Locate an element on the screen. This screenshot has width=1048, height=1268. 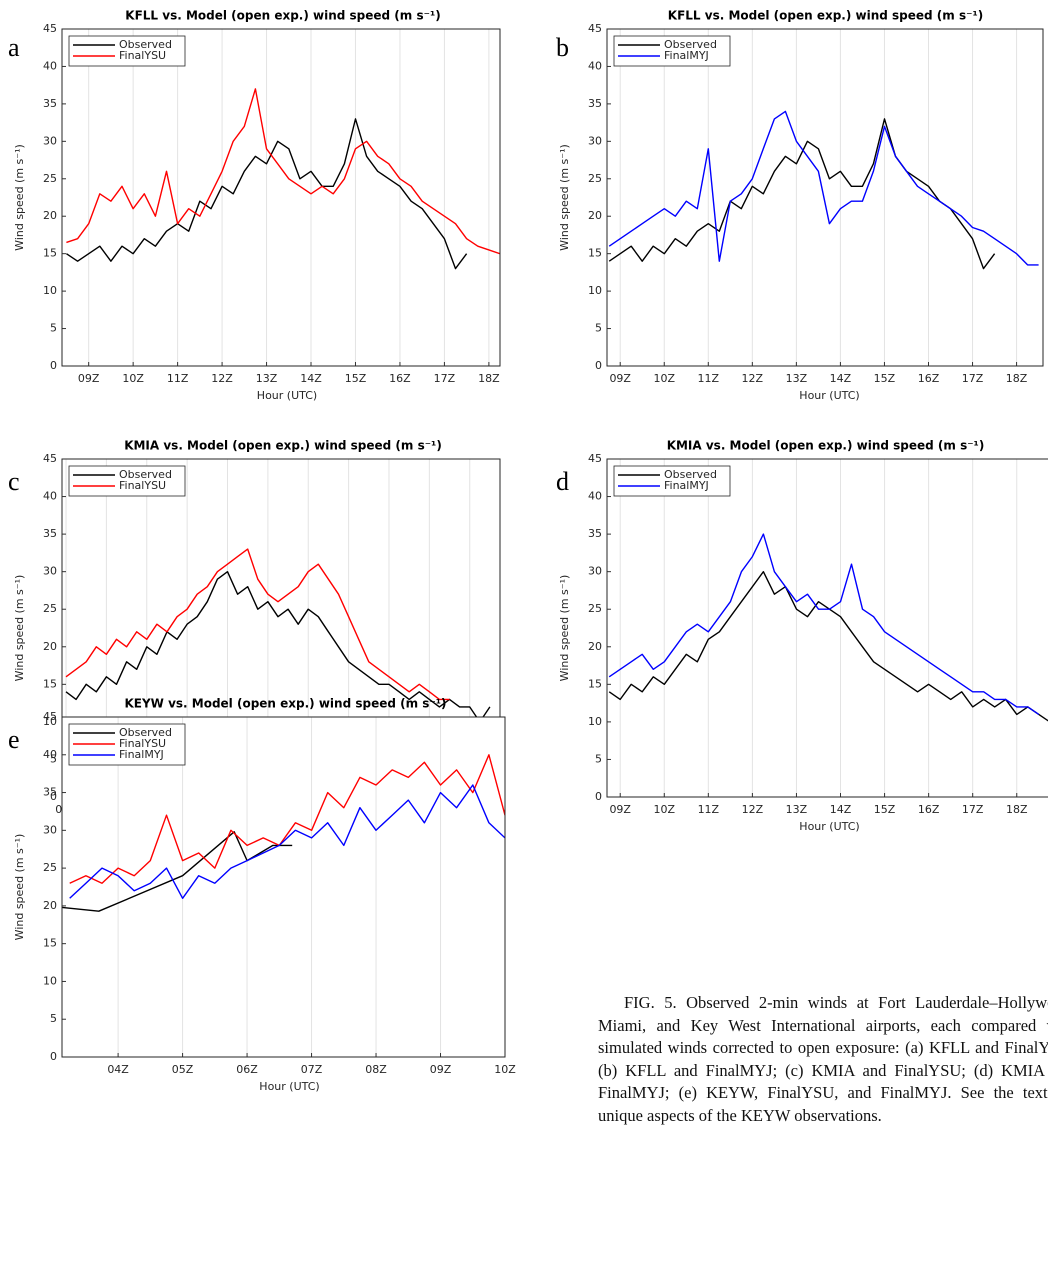
panel-label: e is located at coordinates (14, 739).